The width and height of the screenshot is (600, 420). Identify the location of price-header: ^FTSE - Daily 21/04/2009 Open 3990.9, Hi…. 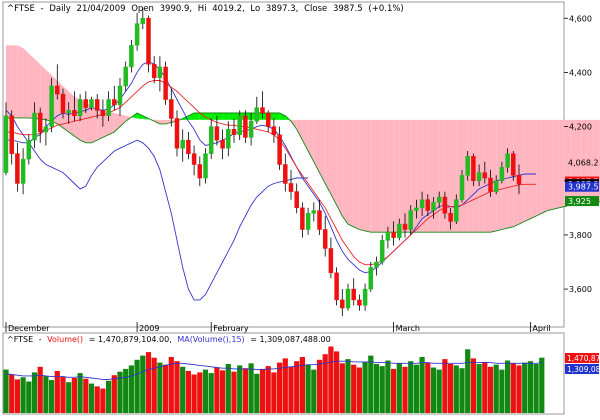
(205, 9).